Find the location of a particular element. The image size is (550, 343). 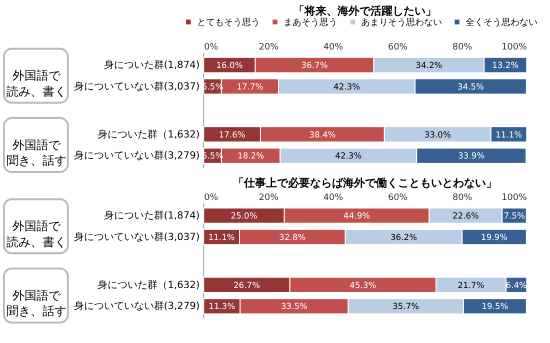

data-label: 17.6% is located at coordinates (232, 134).